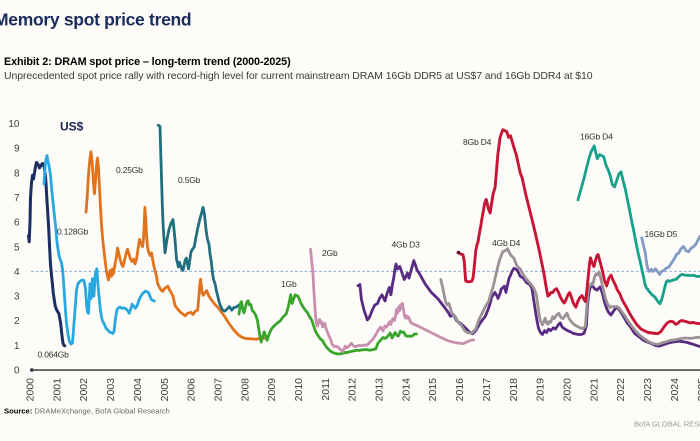  Describe the element at coordinates (111, 390) in the screenshot. I see `svg-text: 2003` at that location.